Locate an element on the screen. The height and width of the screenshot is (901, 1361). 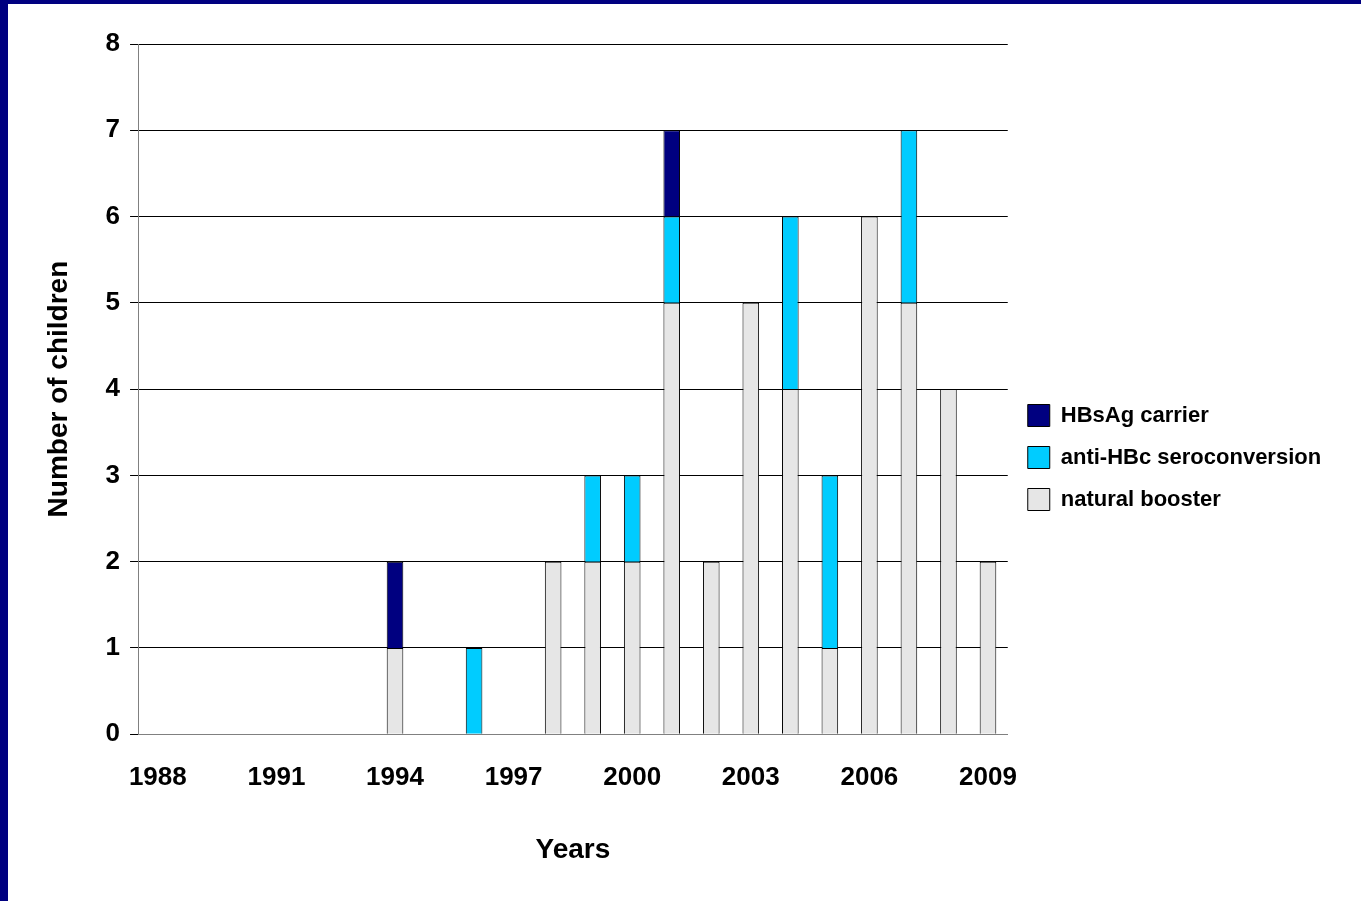
y-tick-label: 6 is located at coordinates (113, 214).